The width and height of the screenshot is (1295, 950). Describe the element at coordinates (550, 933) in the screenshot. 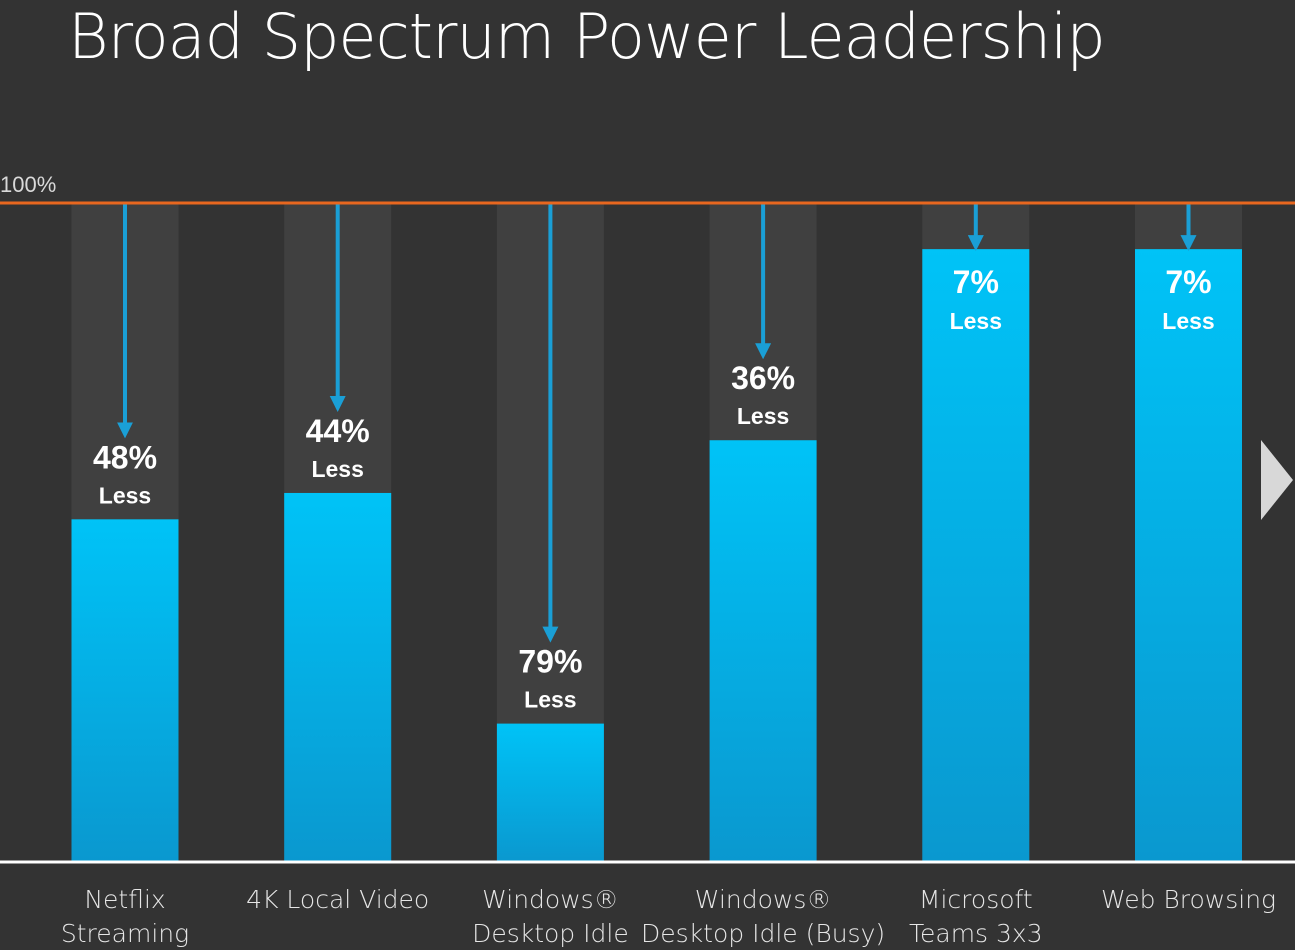

I see `category-label: Desktop Idle` at that location.